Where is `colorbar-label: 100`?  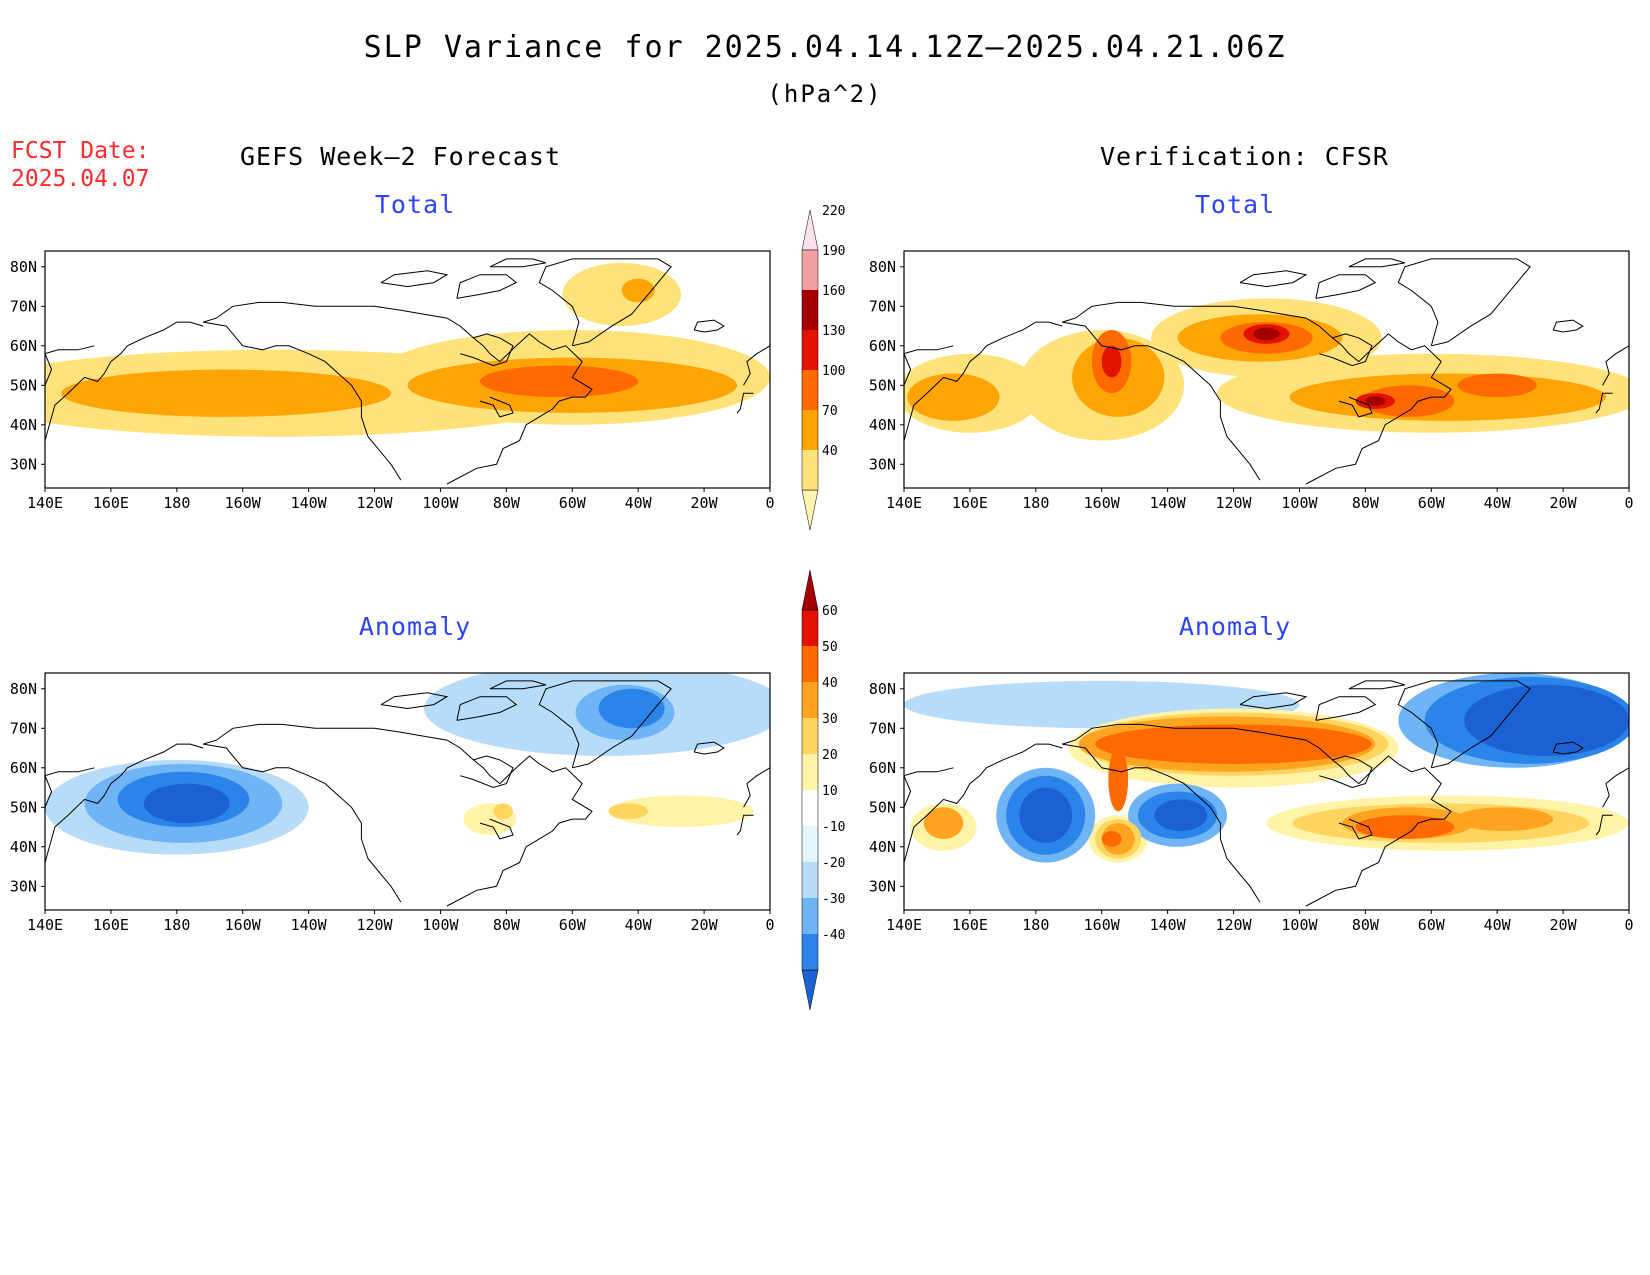 colorbar-label: 100 is located at coordinates (833, 371).